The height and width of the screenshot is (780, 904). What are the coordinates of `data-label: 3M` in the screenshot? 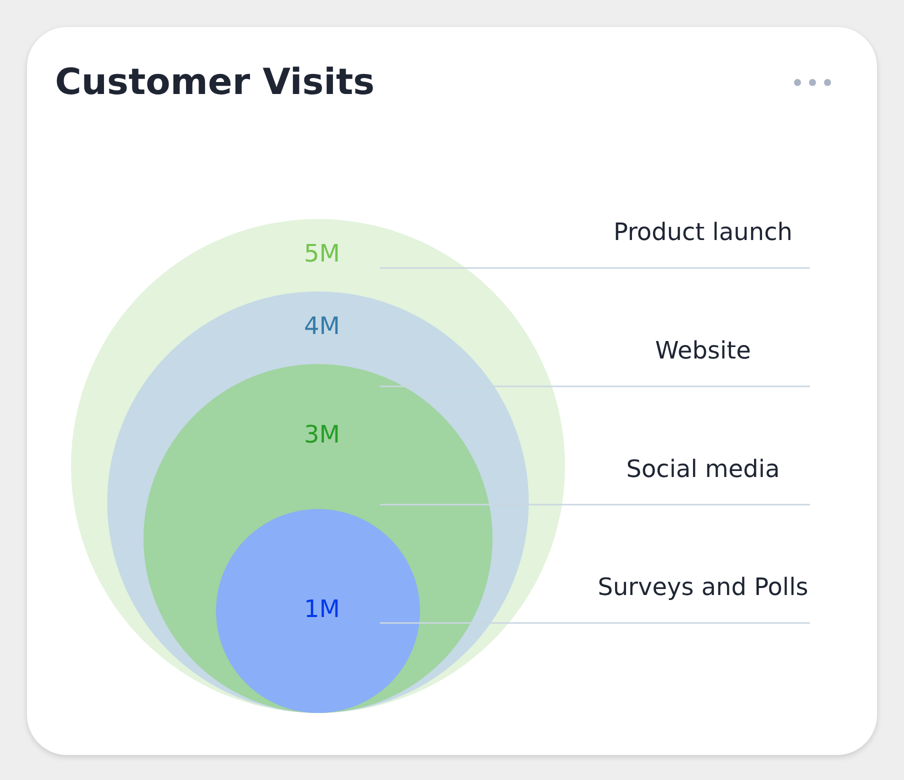 It's located at (322, 434).